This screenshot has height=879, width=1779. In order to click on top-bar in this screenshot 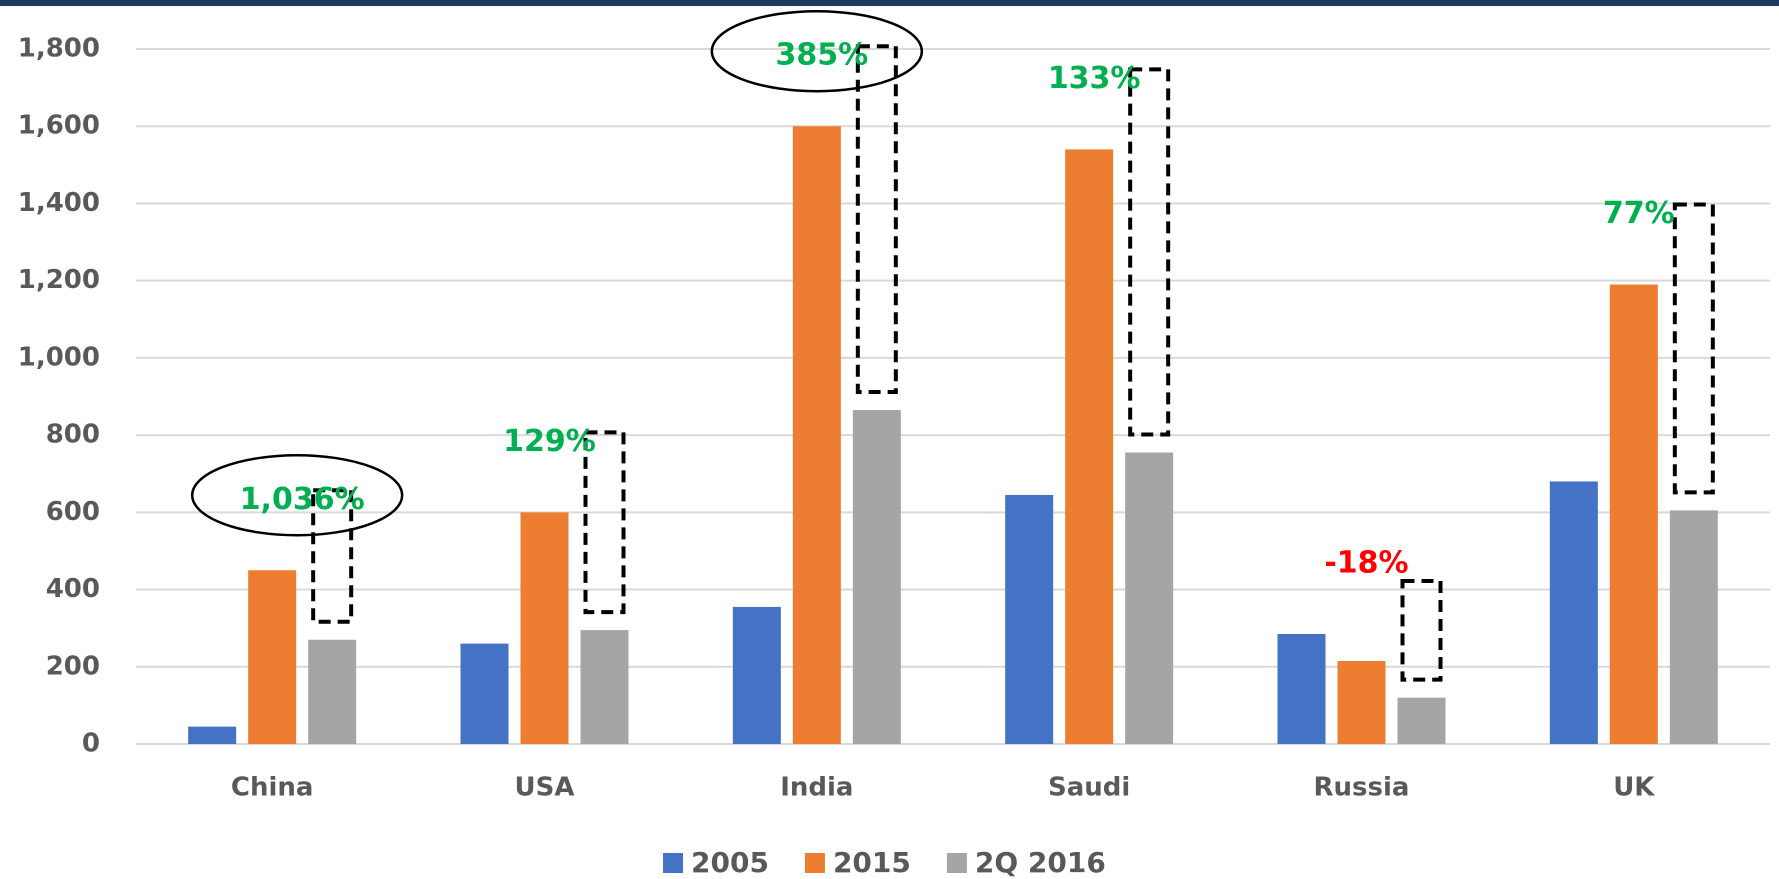, I will do `click(889, 3)`.